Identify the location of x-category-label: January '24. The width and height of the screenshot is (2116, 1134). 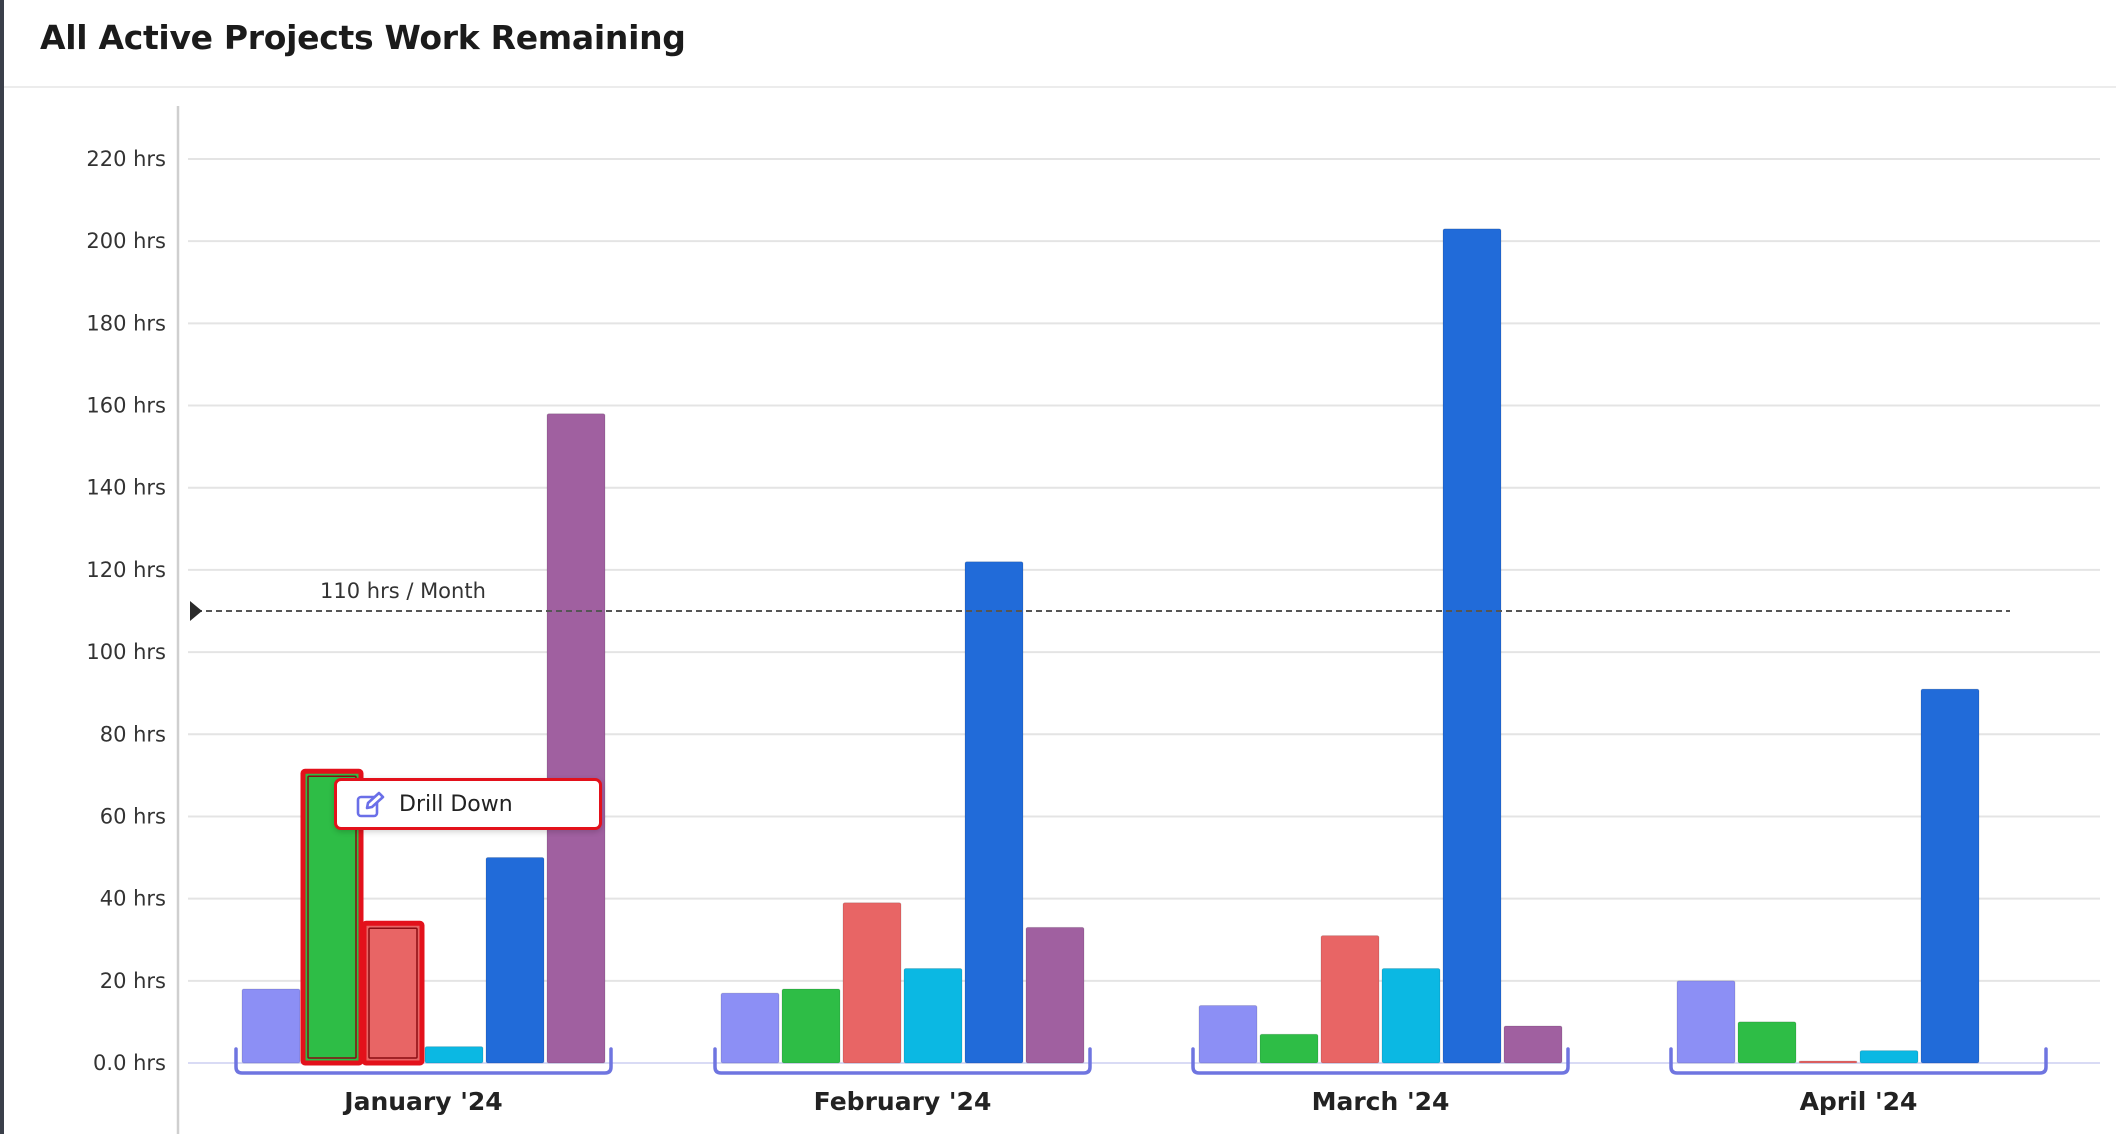
(422, 1101).